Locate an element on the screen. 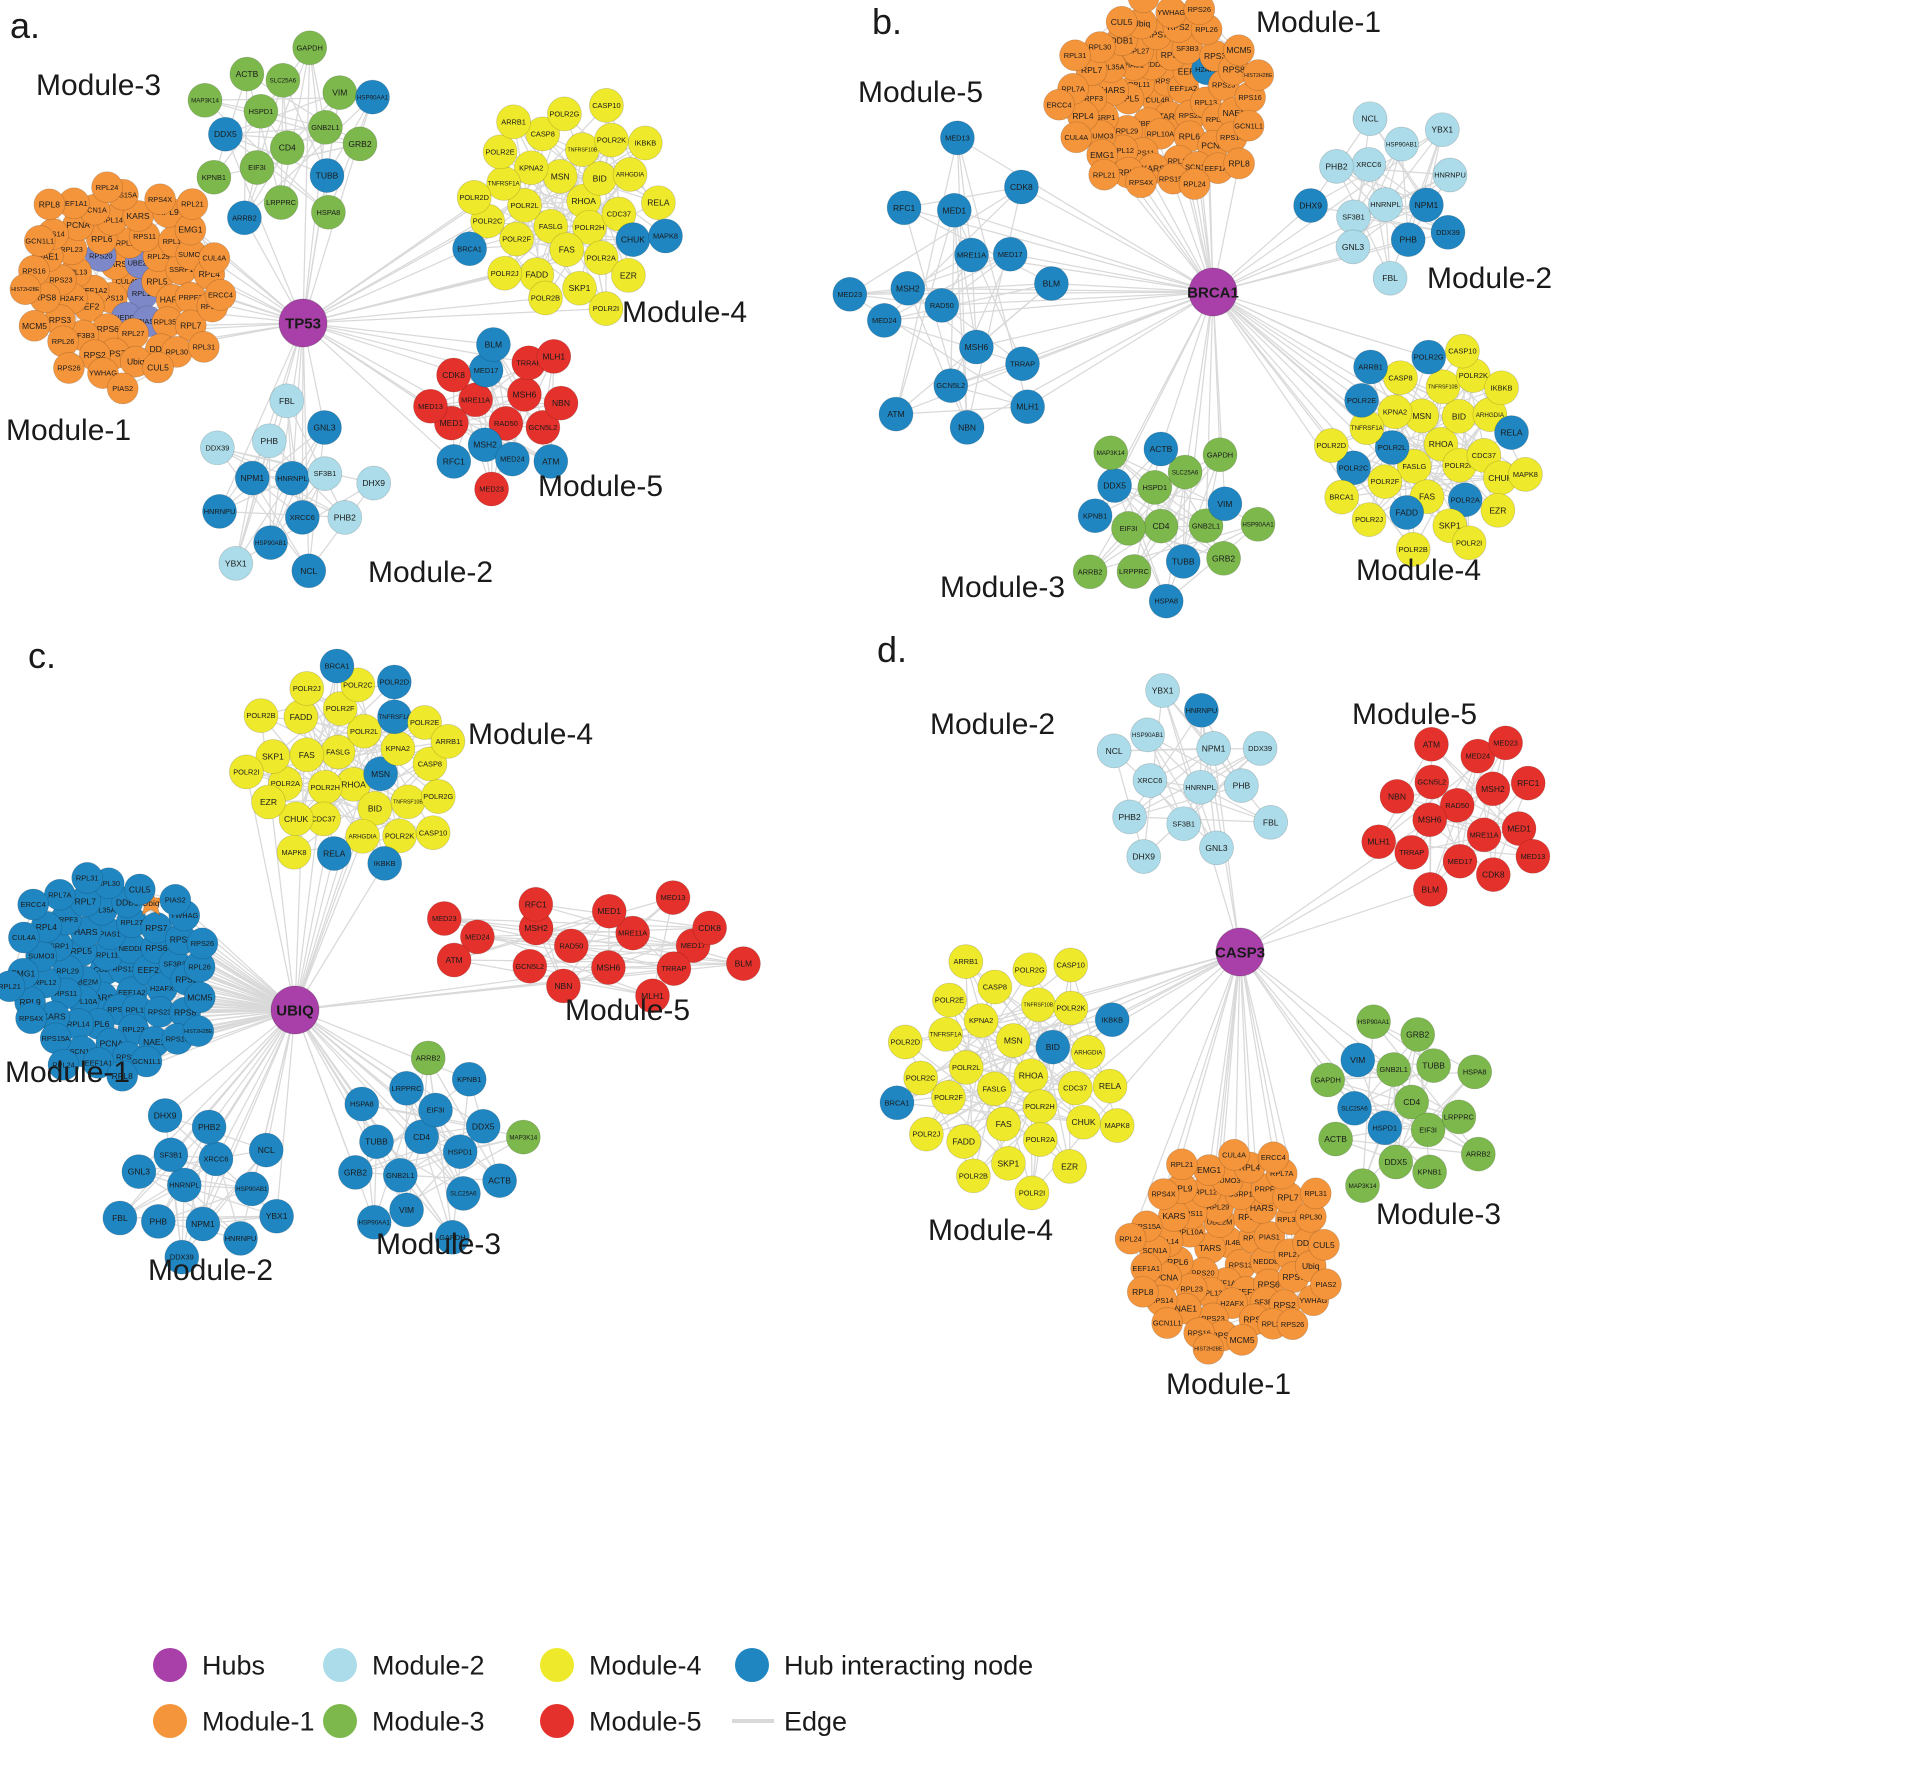 The width and height of the screenshot is (1923, 1775). module-label-b-module-2: Module-2 is located at coordinates (1489, 278).